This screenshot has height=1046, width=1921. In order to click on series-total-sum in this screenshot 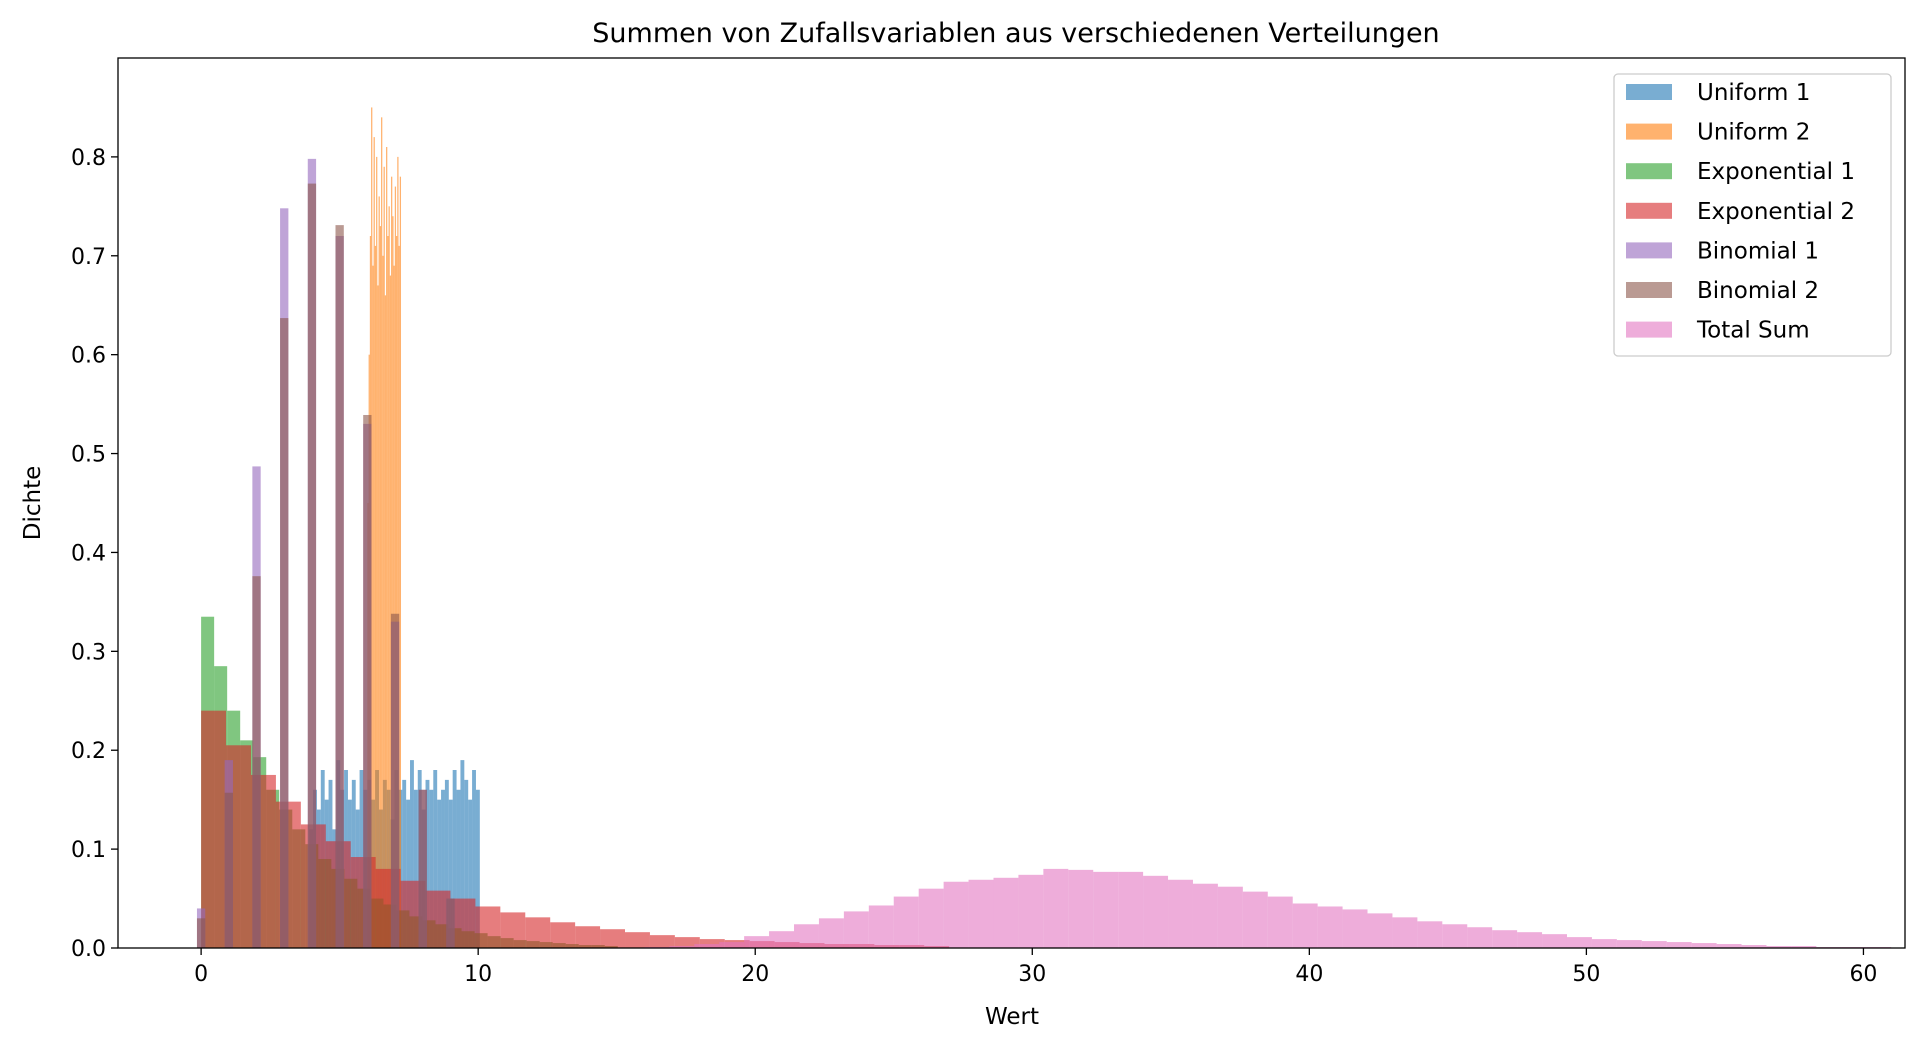, I will do `click(1268, 908)`.